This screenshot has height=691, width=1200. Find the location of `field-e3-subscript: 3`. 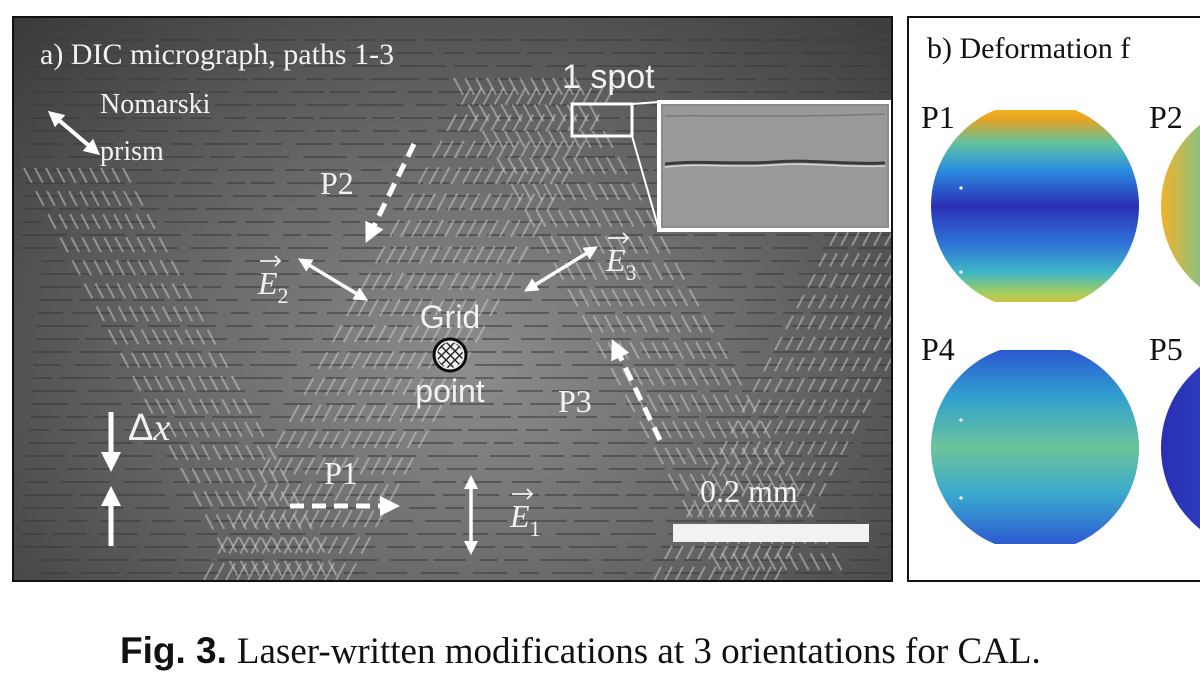

field-e3-subscript: 3 is located at coordinates (631, 272).